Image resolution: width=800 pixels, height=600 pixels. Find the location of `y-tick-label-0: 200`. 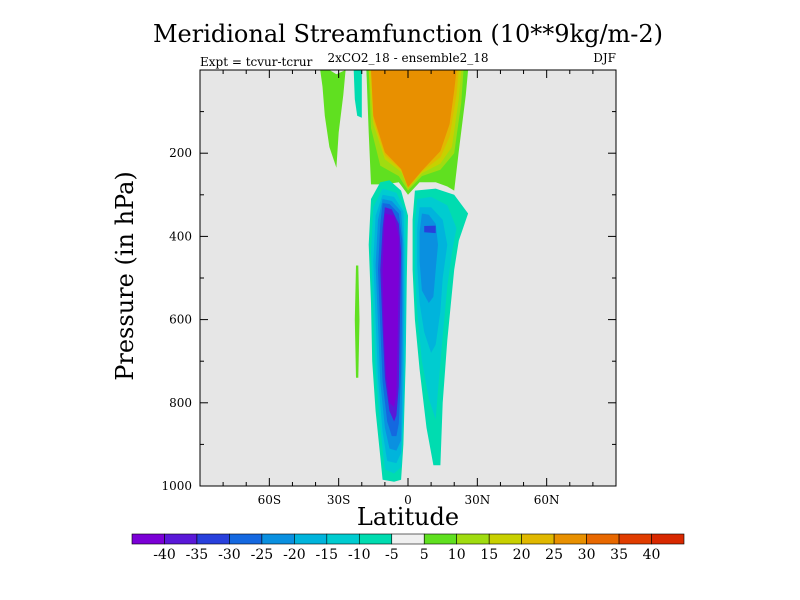

y-tick-label-0: 200 is located at coordinates (180, 153).